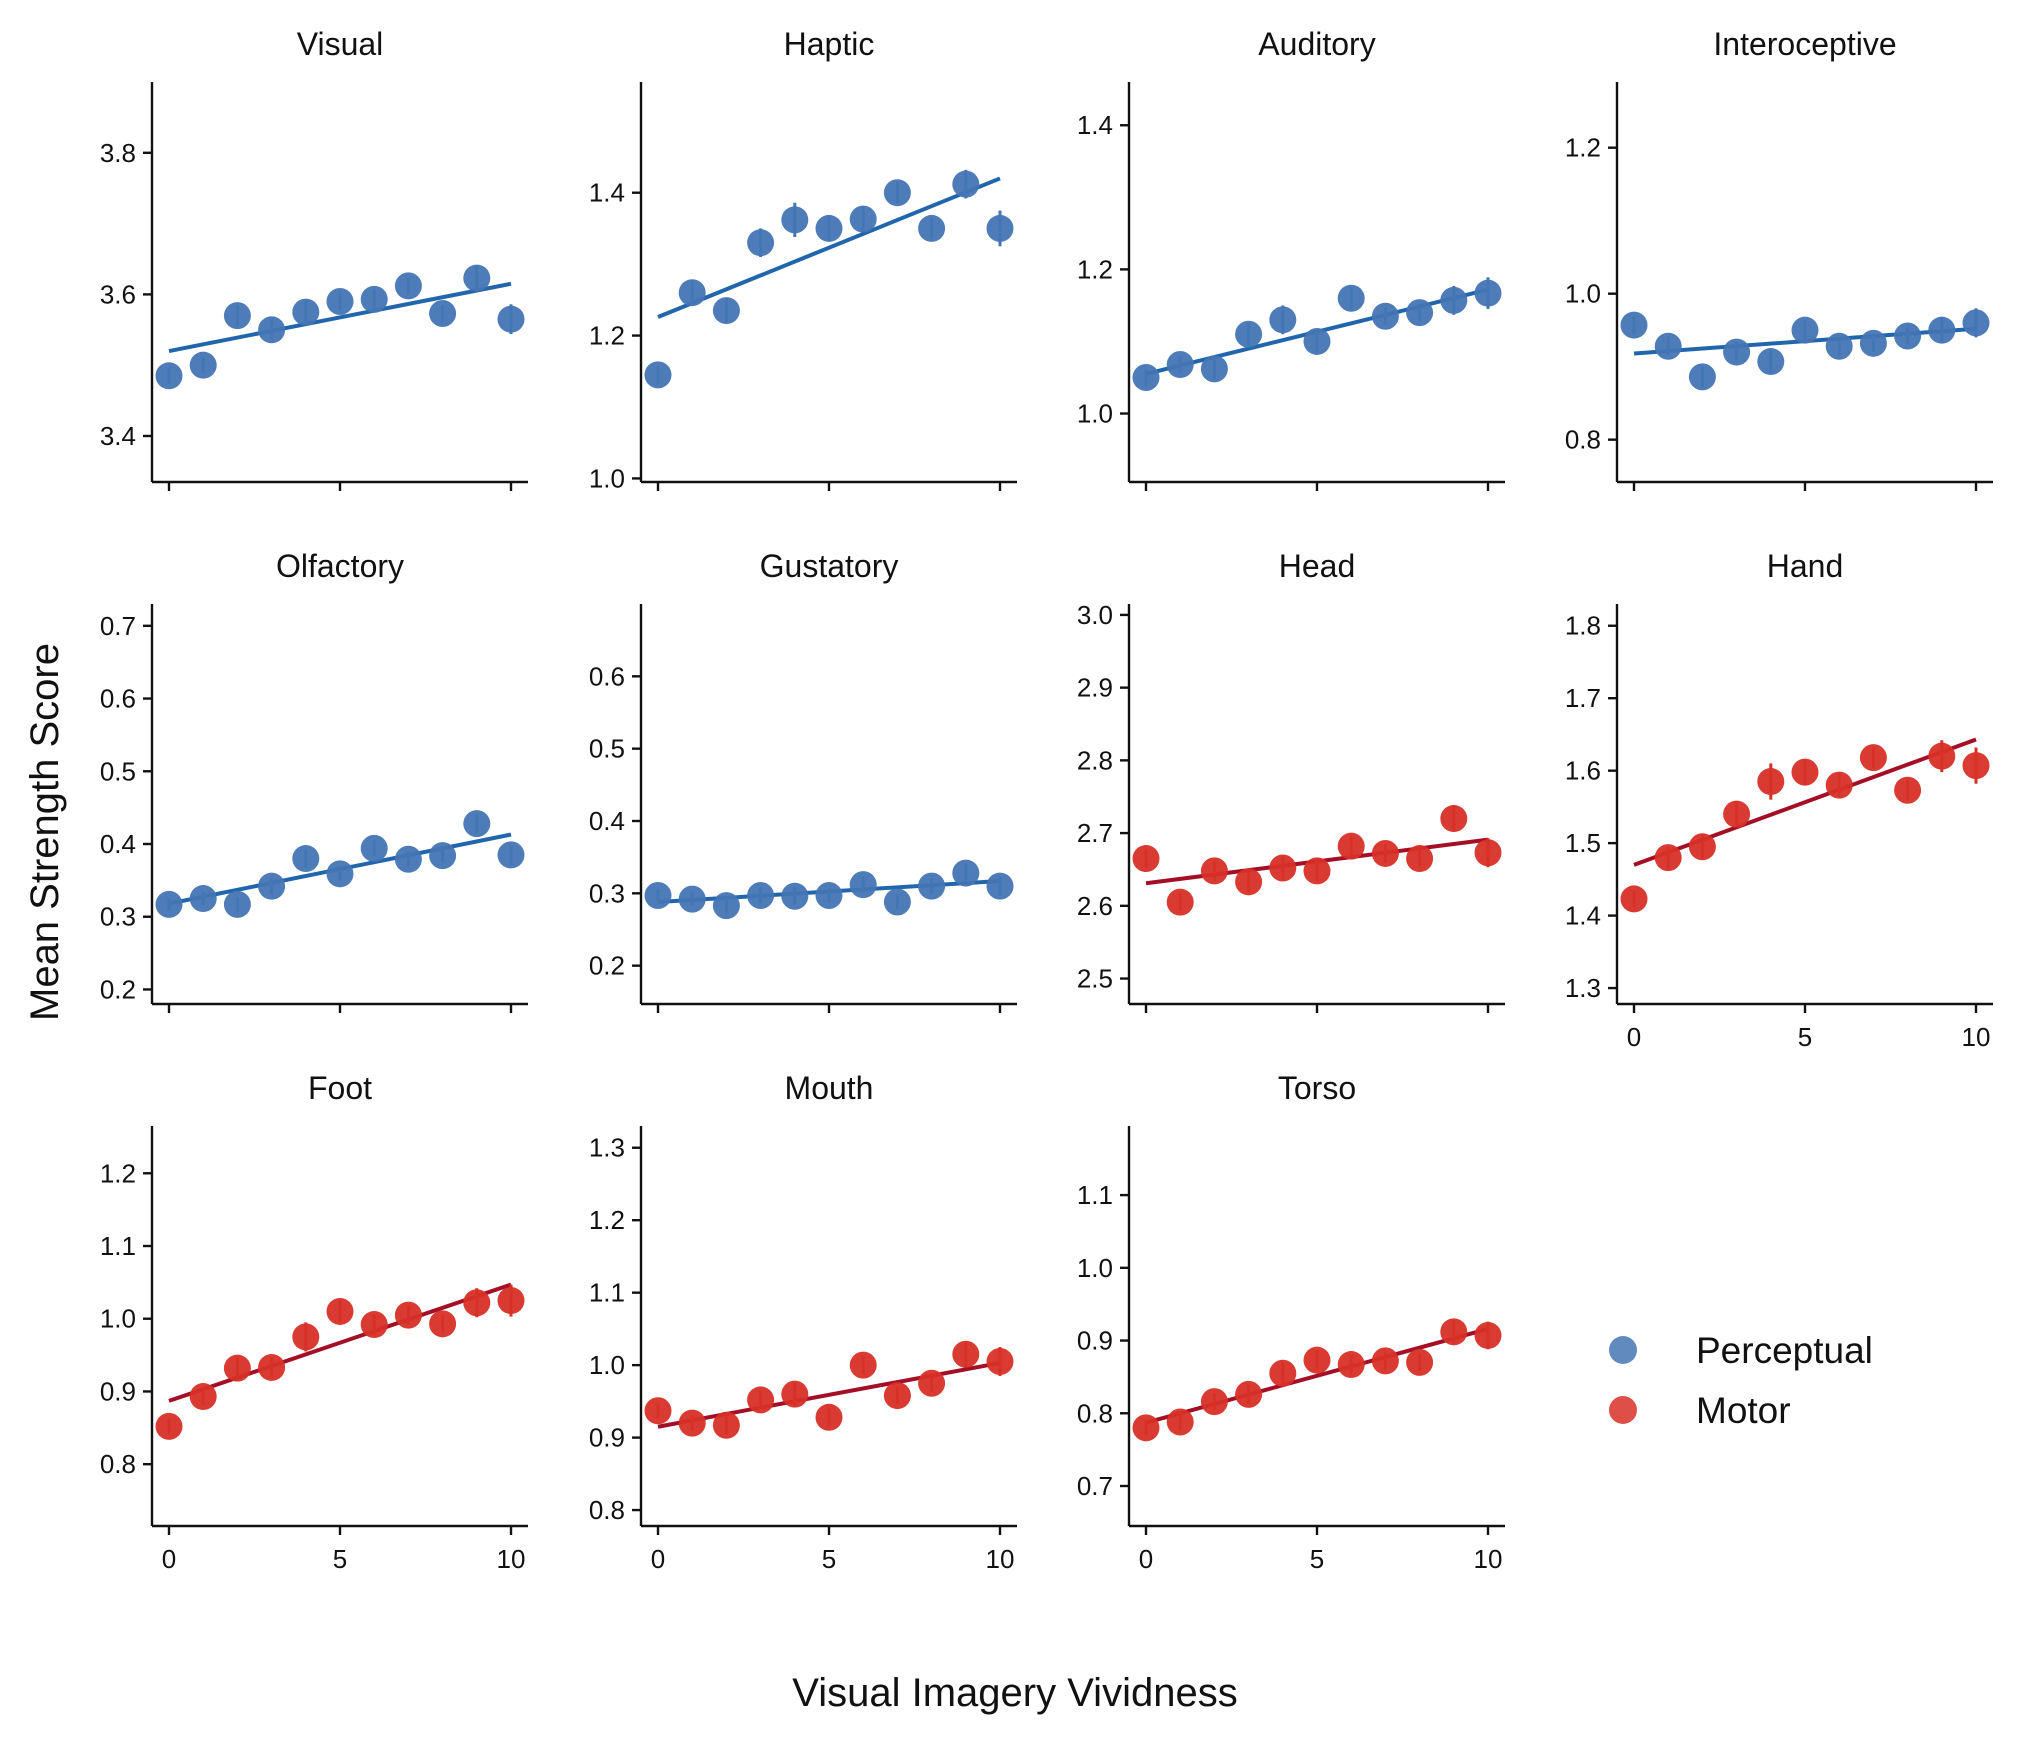 The image size is (2019, 1742). I want to click on y-tick-label-haptic: 1.0, so click(607, 478).